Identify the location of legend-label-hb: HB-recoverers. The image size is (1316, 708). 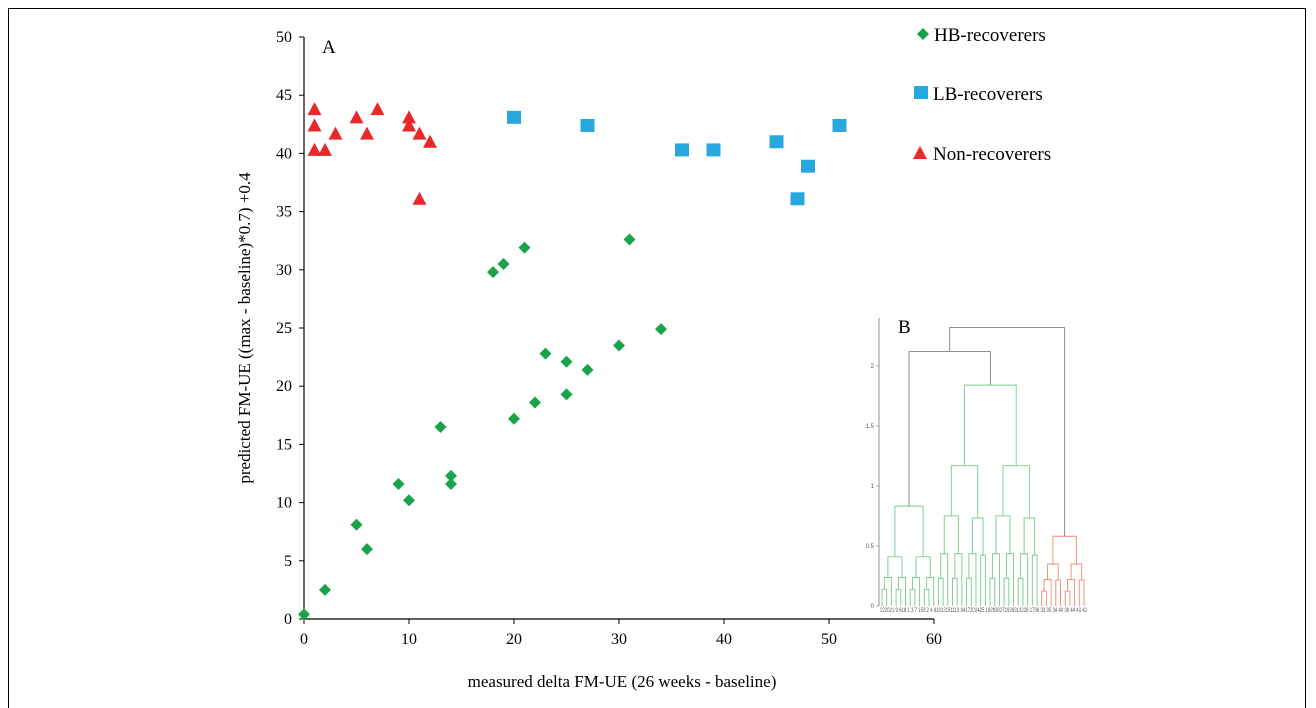
(990, 35).